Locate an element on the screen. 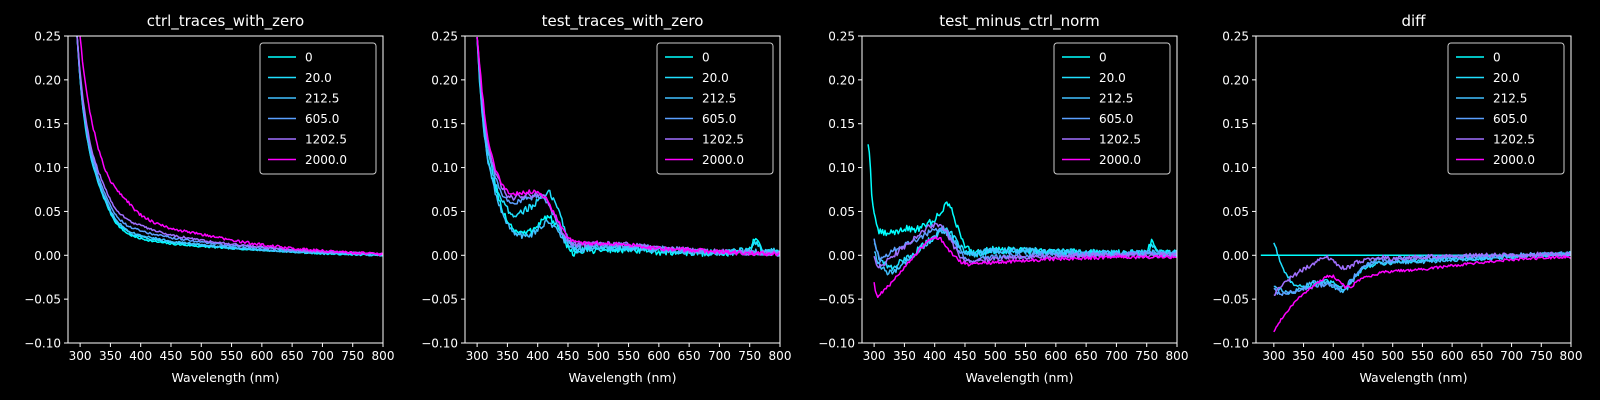 This screenshot has width=1600, height=400. chart-title: test_traces_with_zero is located at coordinates (623, 21).